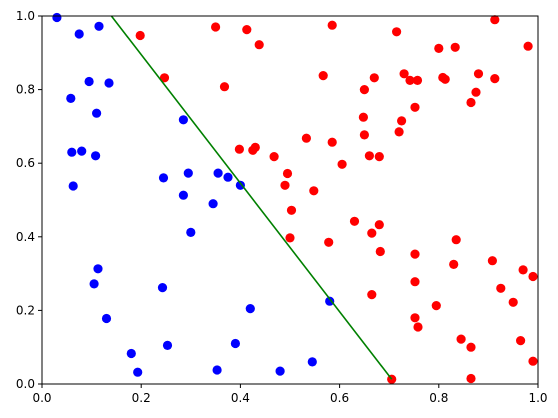  Describe the element at coordinates (41, 398) in the screenshot. I see `x-tick-label: 0.0` at that location.